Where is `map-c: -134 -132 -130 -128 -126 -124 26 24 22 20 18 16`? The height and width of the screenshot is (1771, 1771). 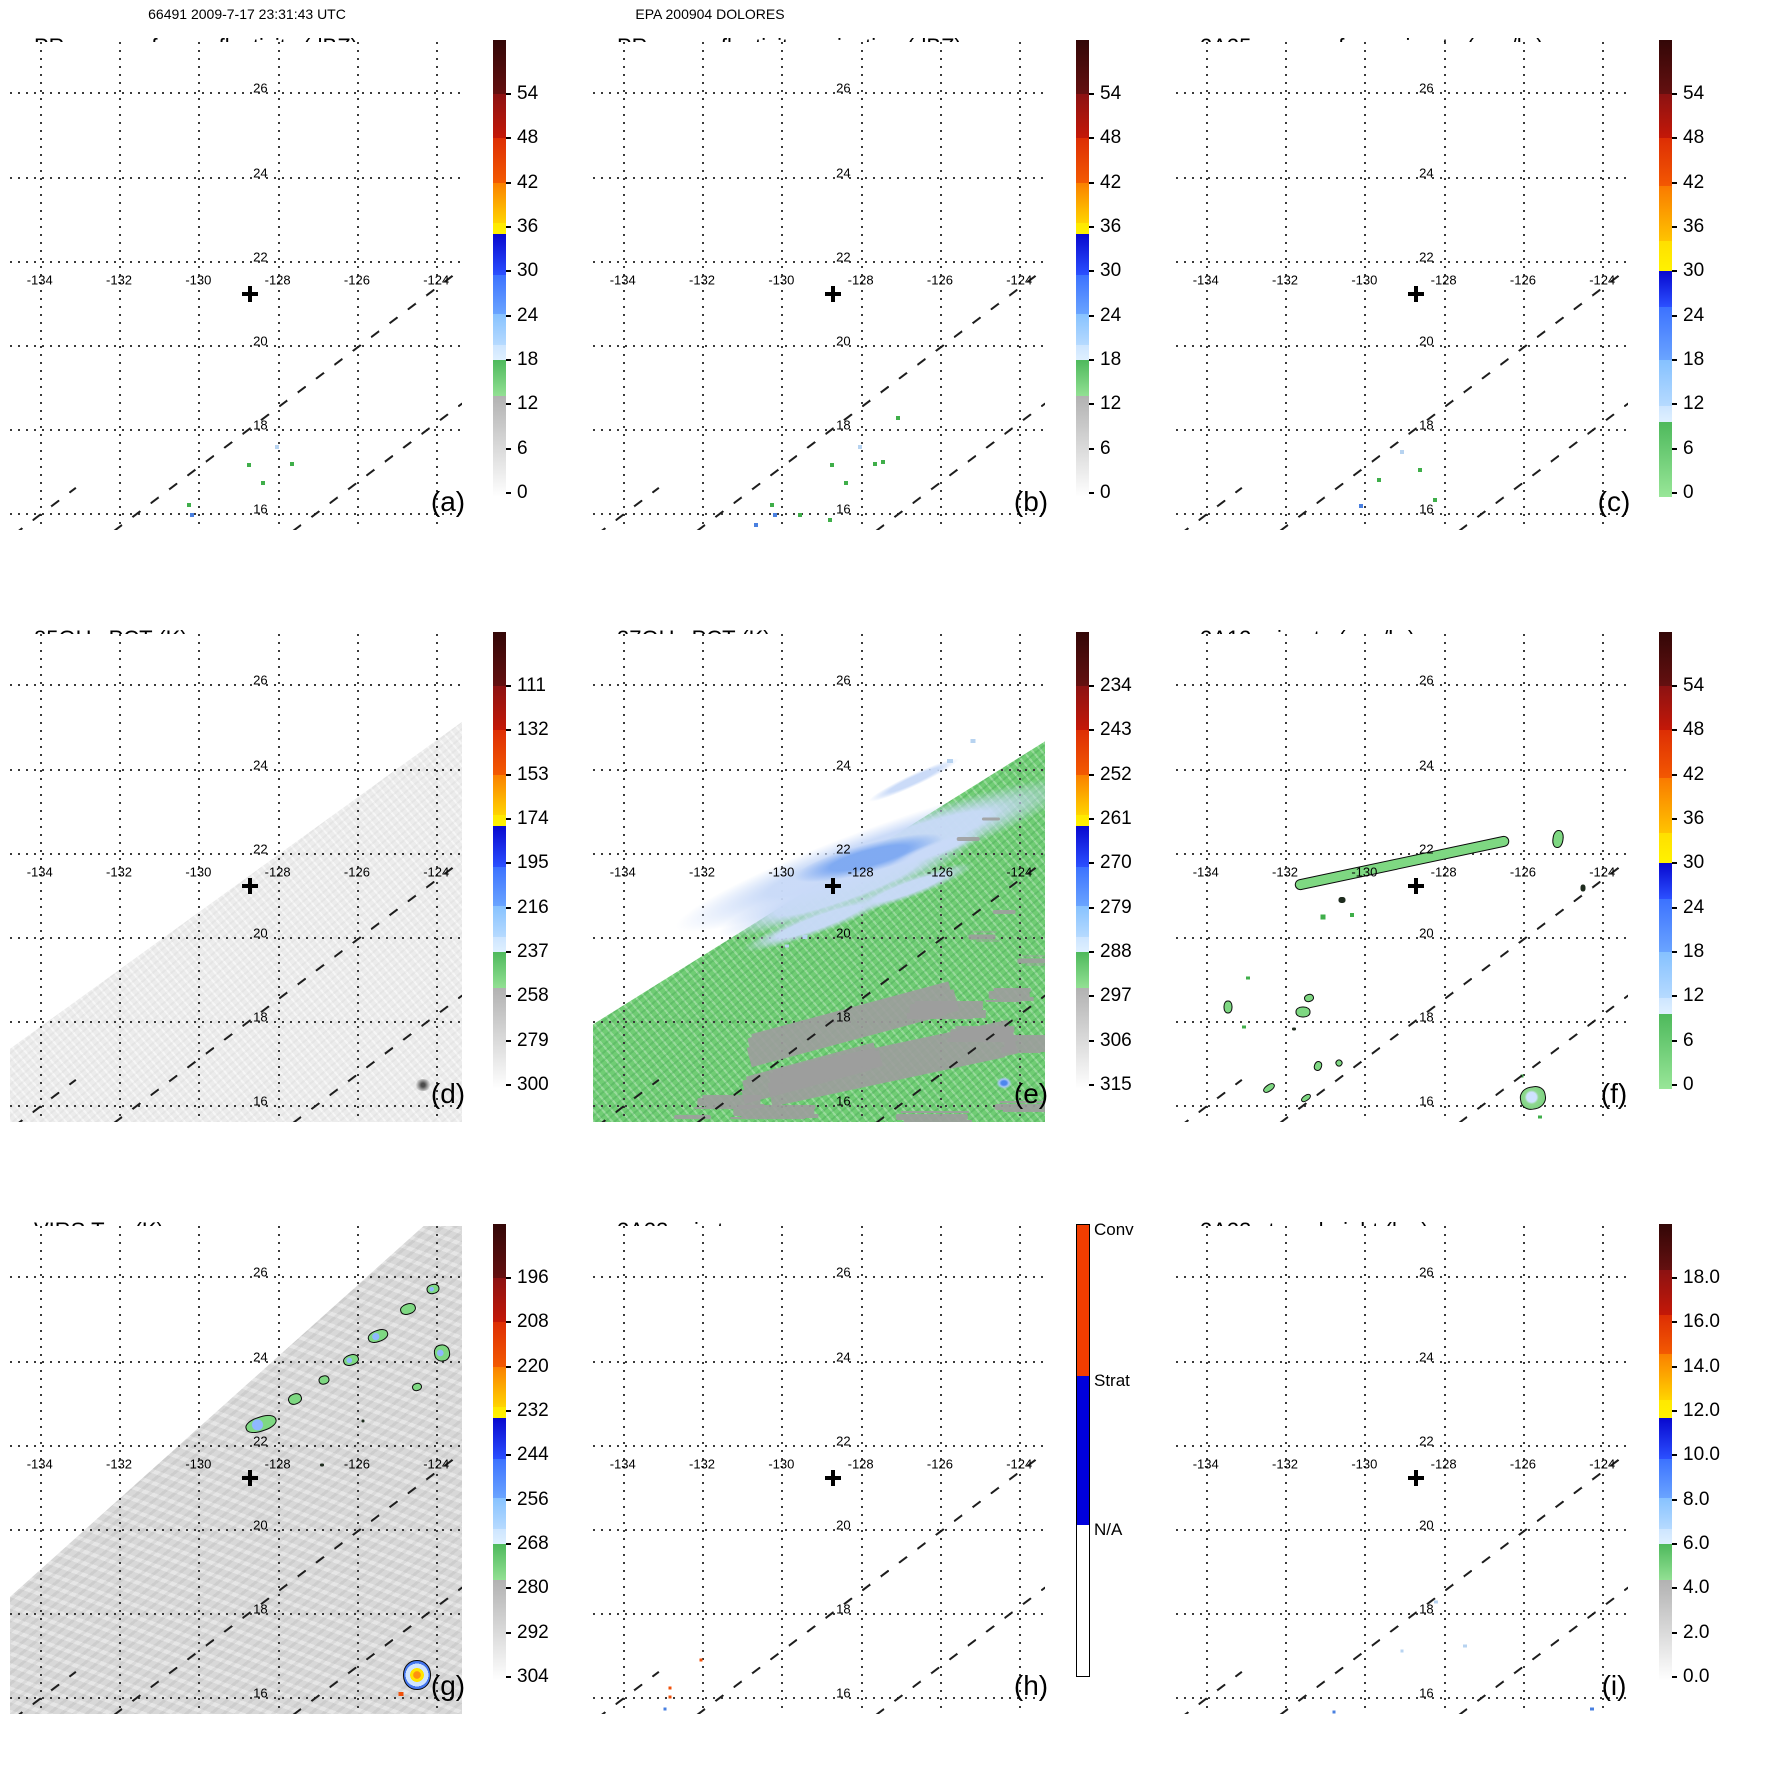
map-c: -134 -132 -130 -128 -126 -124 26 24 22 20 18 16 is located at coordinates (1402, 286).